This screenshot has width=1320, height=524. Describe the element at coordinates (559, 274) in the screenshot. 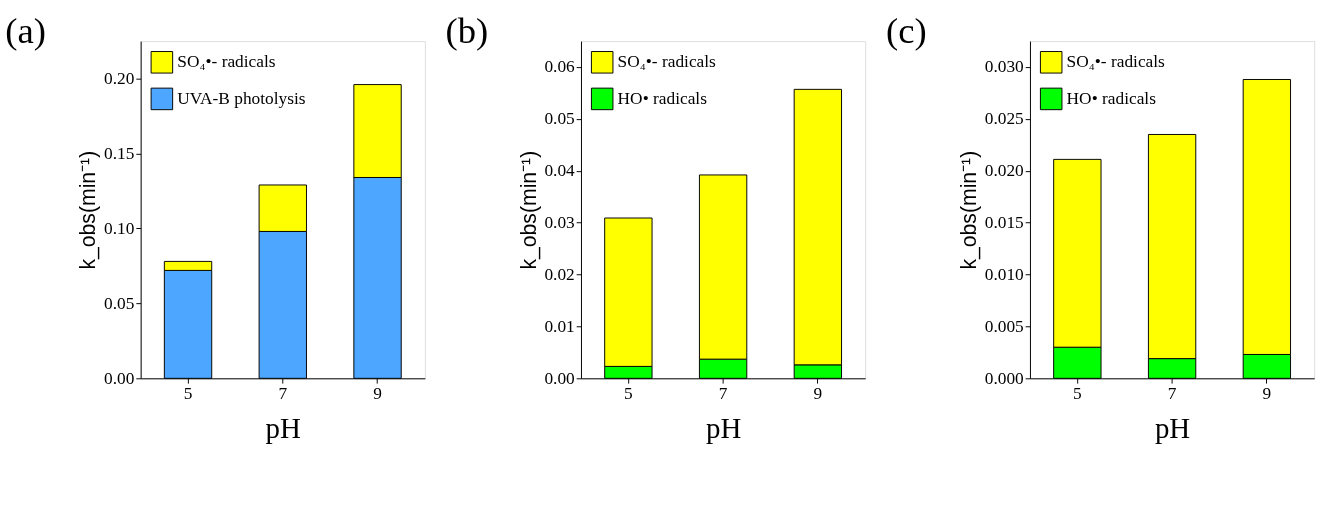

I see `y-tick-label: 0.02` at that location.